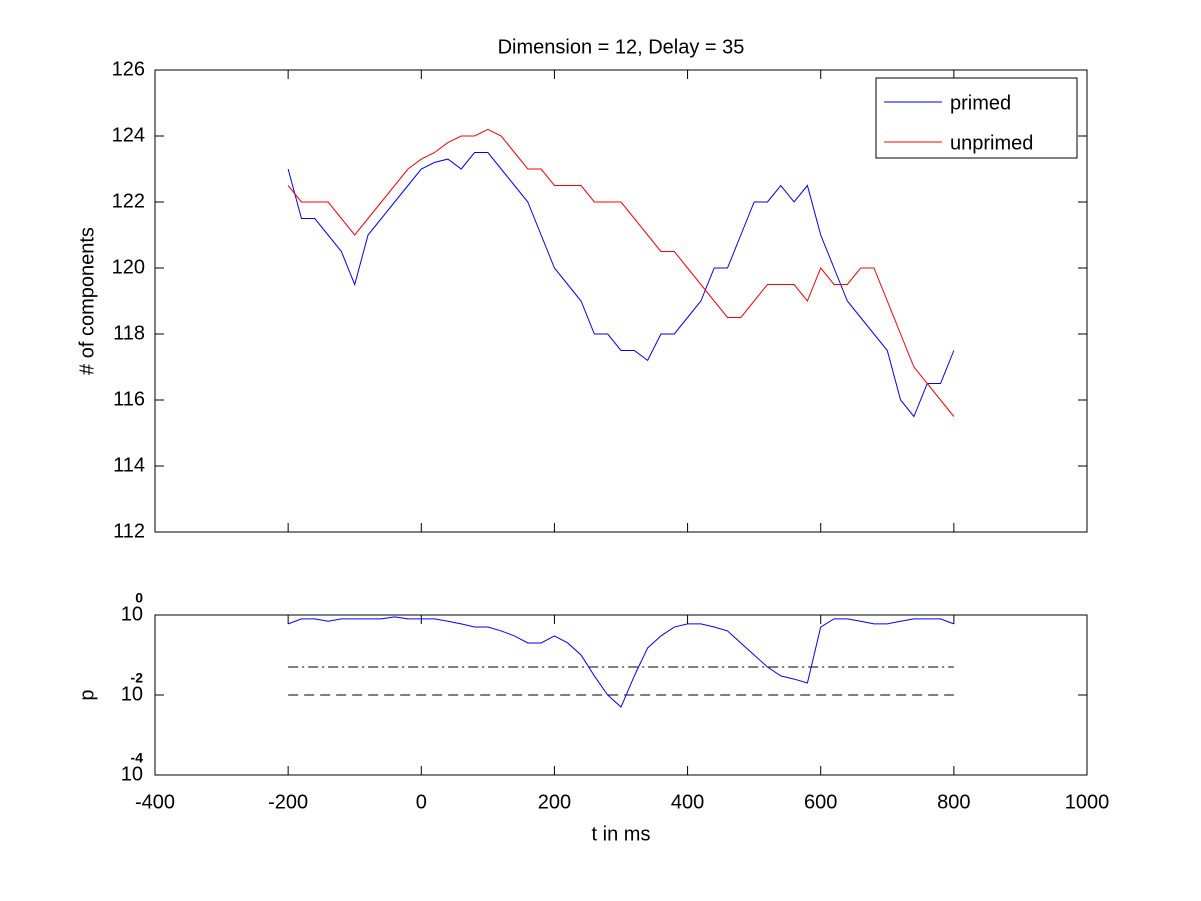 Image resolution: width=1201 pixels, height=901 pixels. What do you see at coordinates (128, 267) in the screenshot?
I see `y-tick-label: 120` at bounding box center [128, 267].